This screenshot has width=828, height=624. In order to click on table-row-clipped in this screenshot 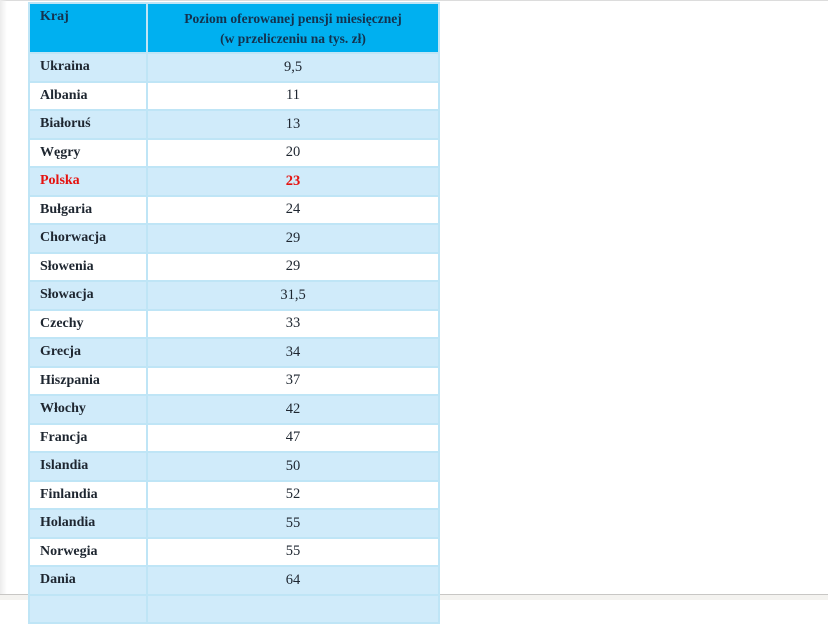, I will do `click(234, 608)`.